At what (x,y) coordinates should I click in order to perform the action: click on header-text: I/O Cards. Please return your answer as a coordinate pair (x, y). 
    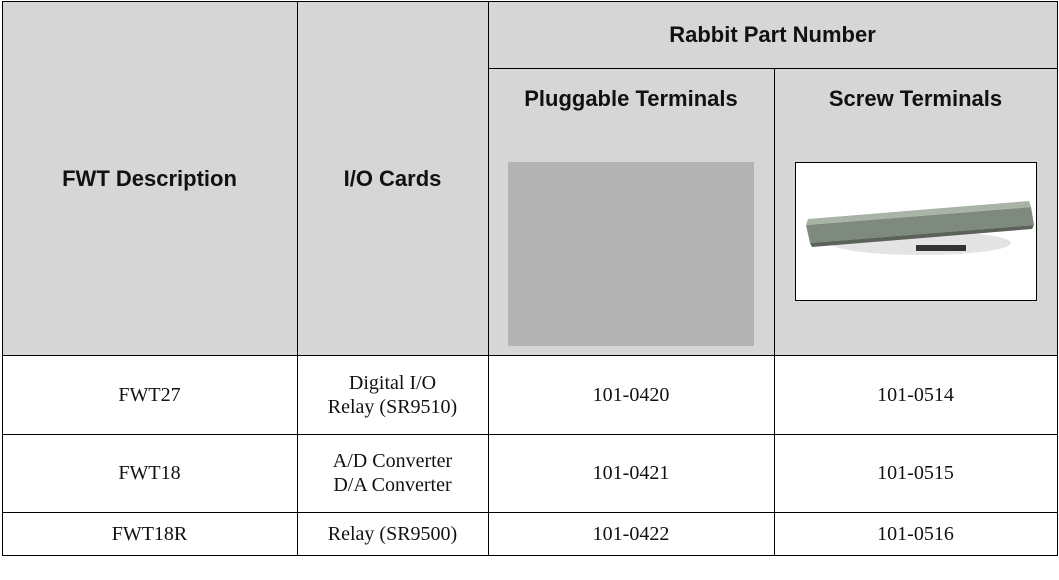
    Looking at the image, I should click on (392, 178).